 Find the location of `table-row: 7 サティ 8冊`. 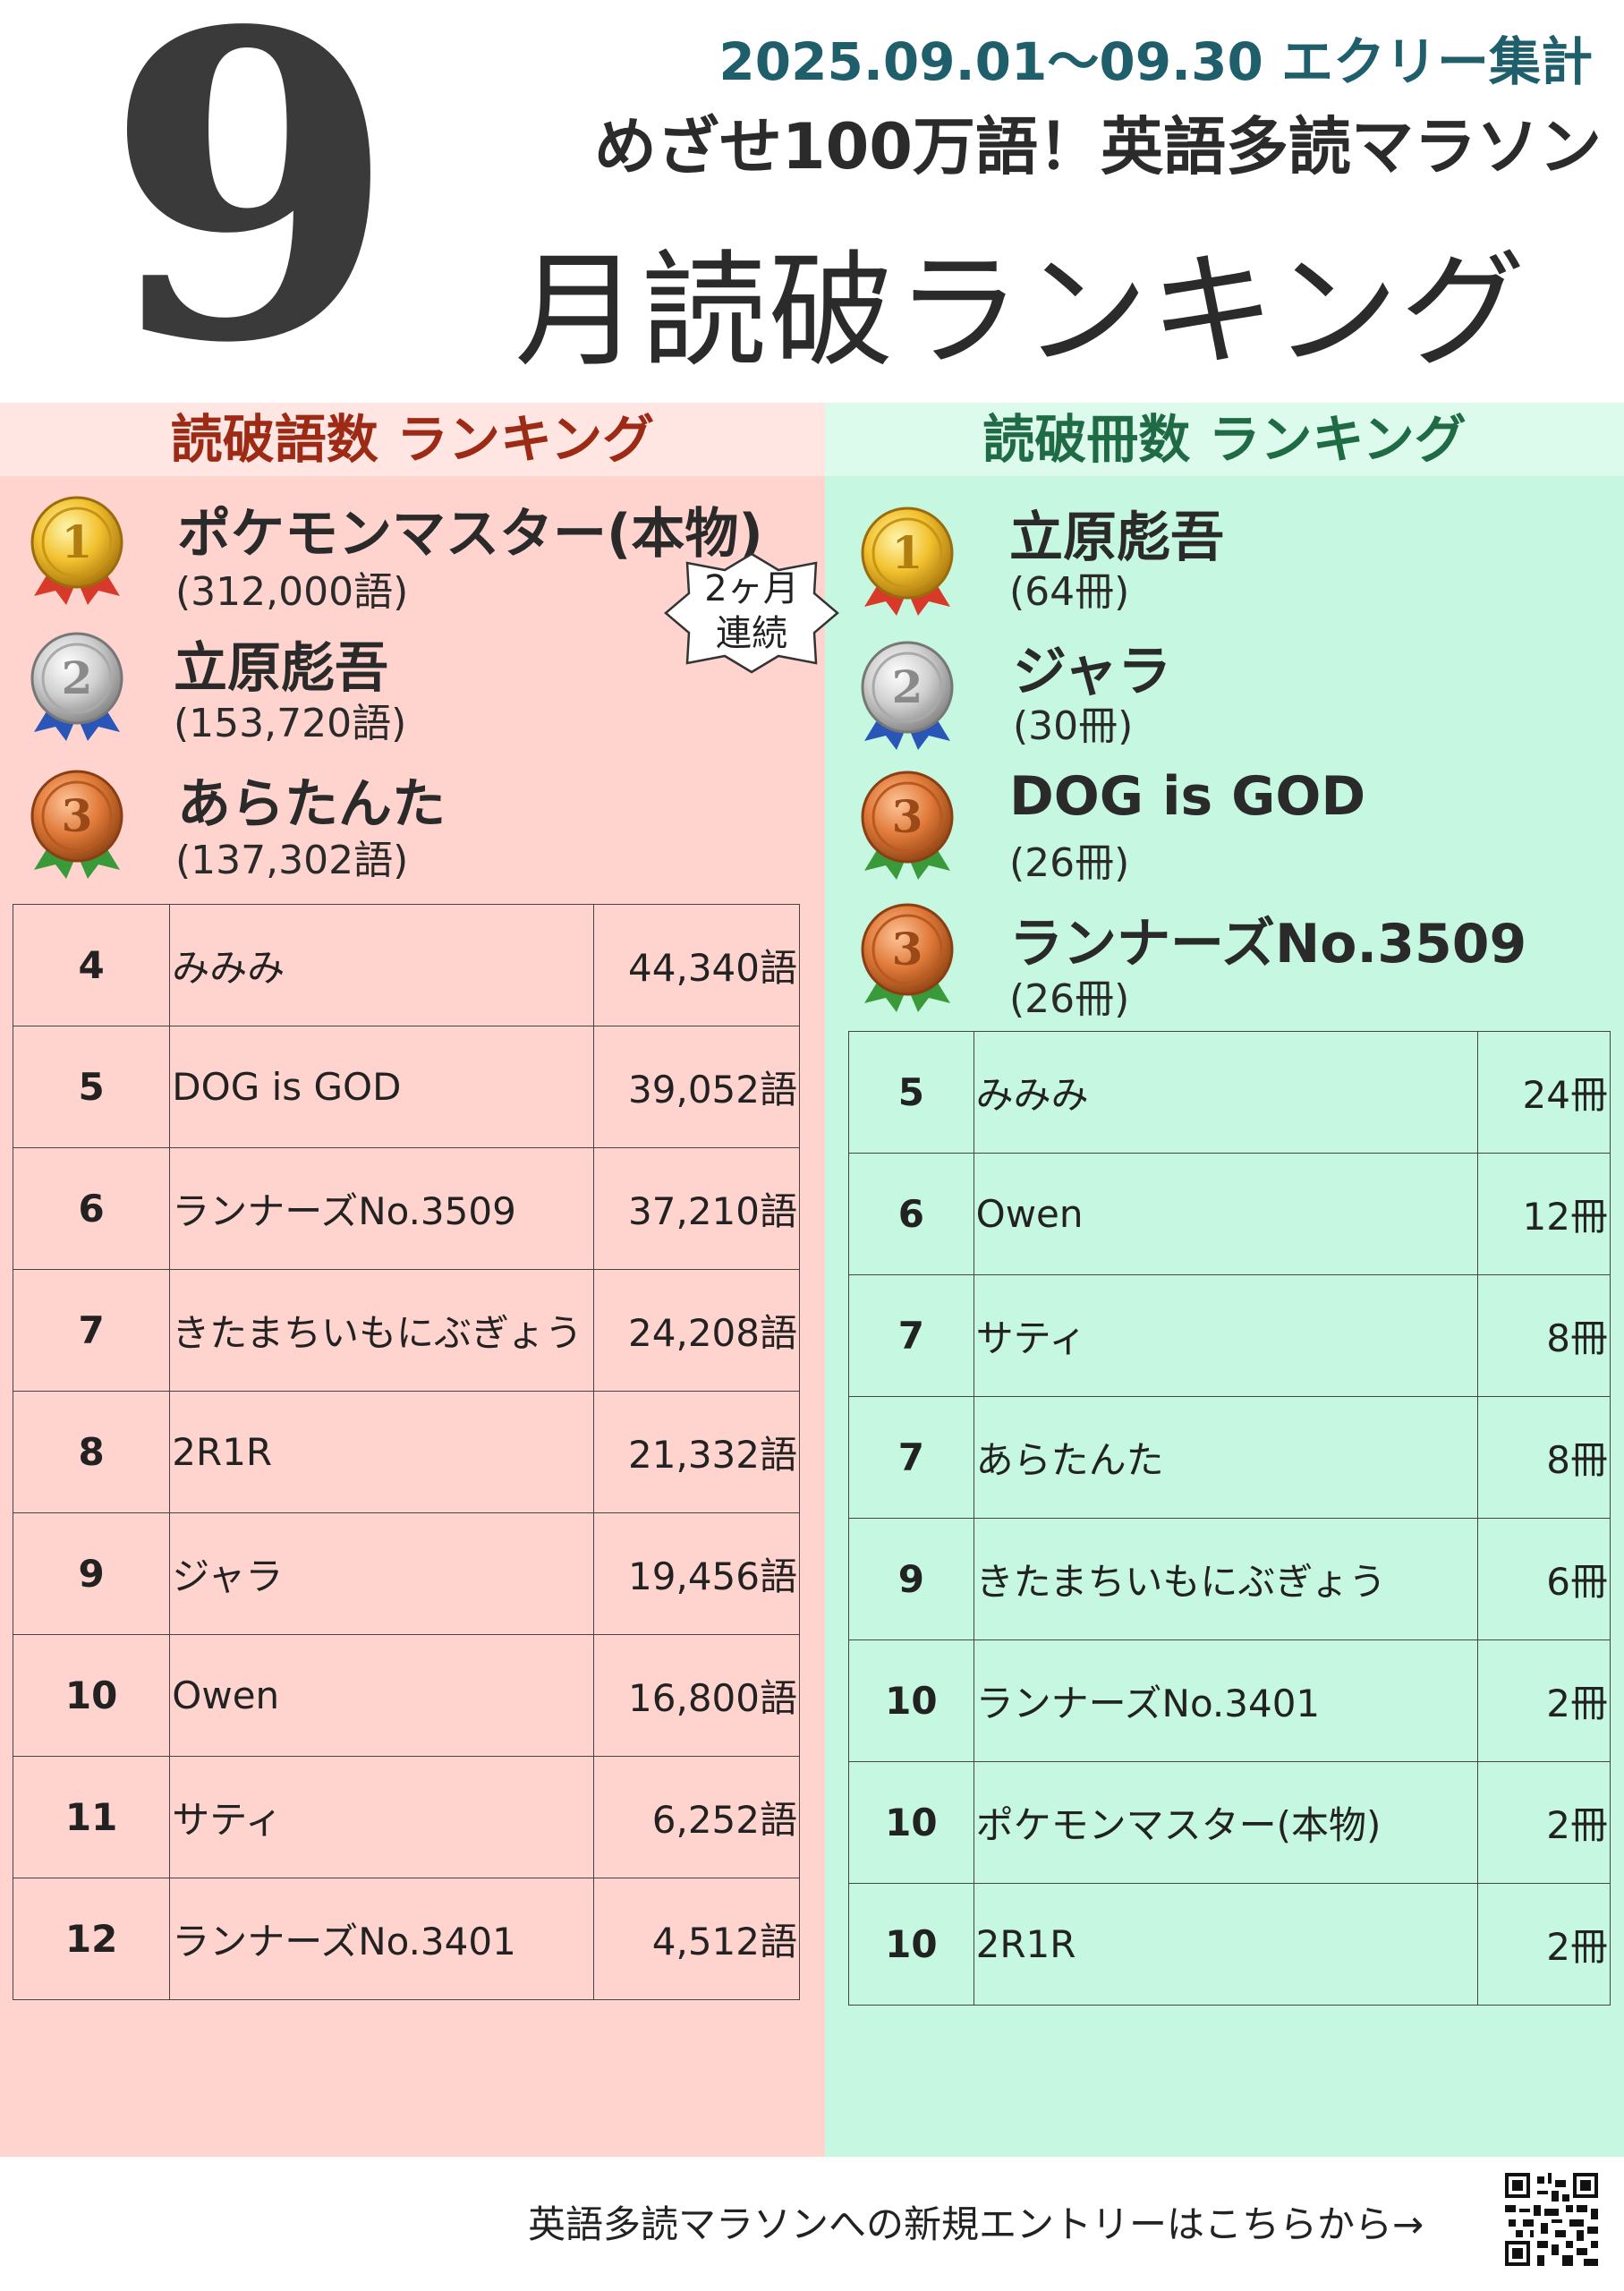

table-row: 7 サティ 8冊 is located at coordinates (1229, 1335).